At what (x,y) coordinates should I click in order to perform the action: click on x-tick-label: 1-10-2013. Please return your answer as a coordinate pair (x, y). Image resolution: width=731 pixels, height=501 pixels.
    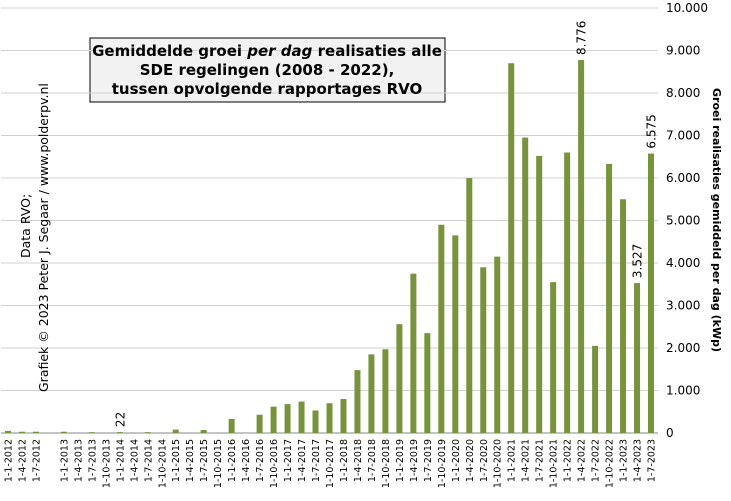
    Looking at the image, I should click on (106, 463).